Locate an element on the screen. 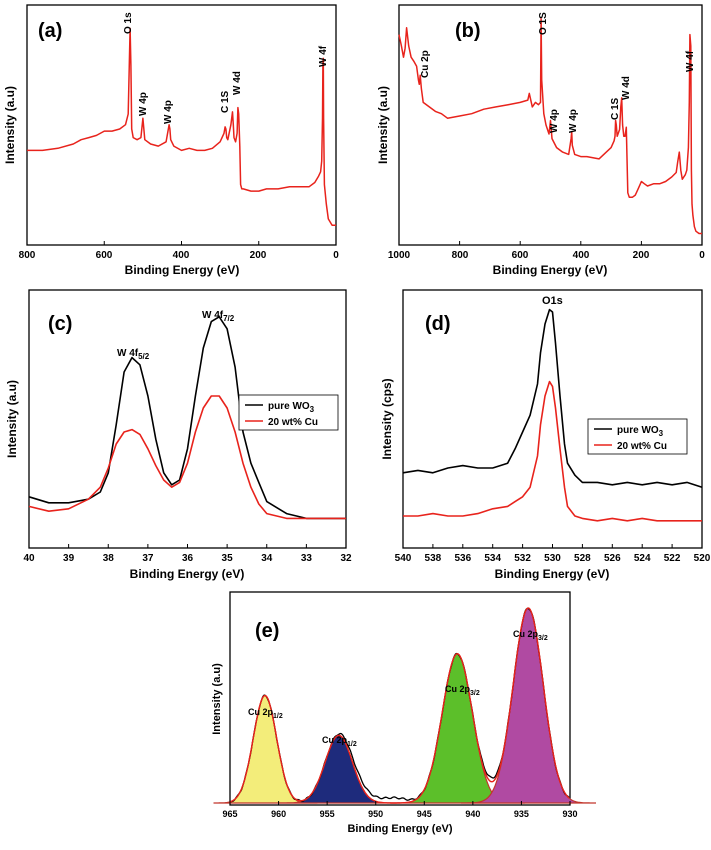 This screenshot has width=711, height=850. x-tick-label: 536 is located at coordinates (462, 558).